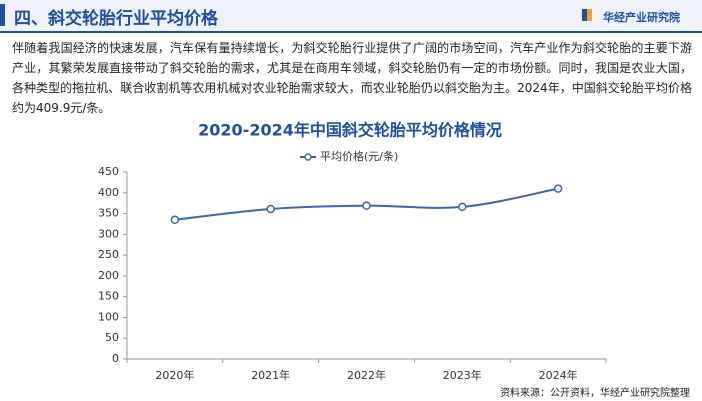 Image resolution: width=702 pixels, height=401 pixels. Describe the element at coordinates (351, 16) in the screenshot. I see `header: 四、斜交轮胎行业平均价格 华经产业研究院` at that location.